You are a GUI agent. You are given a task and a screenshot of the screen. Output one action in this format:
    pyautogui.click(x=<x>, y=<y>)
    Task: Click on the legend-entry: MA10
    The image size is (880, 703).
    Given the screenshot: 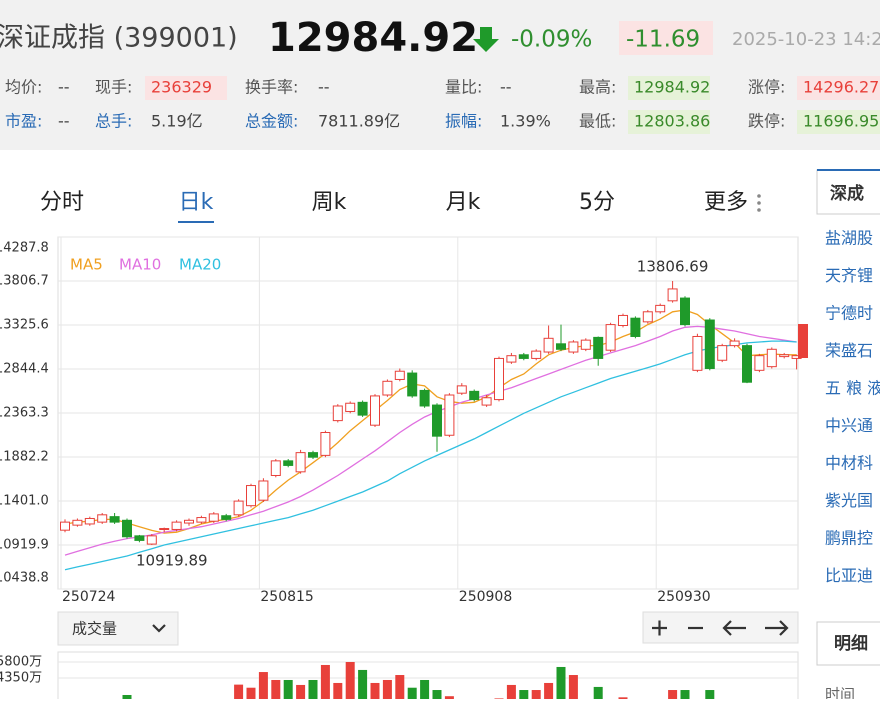 What is the action you would take?
    pyautogui.click(x=140, y=265)
    